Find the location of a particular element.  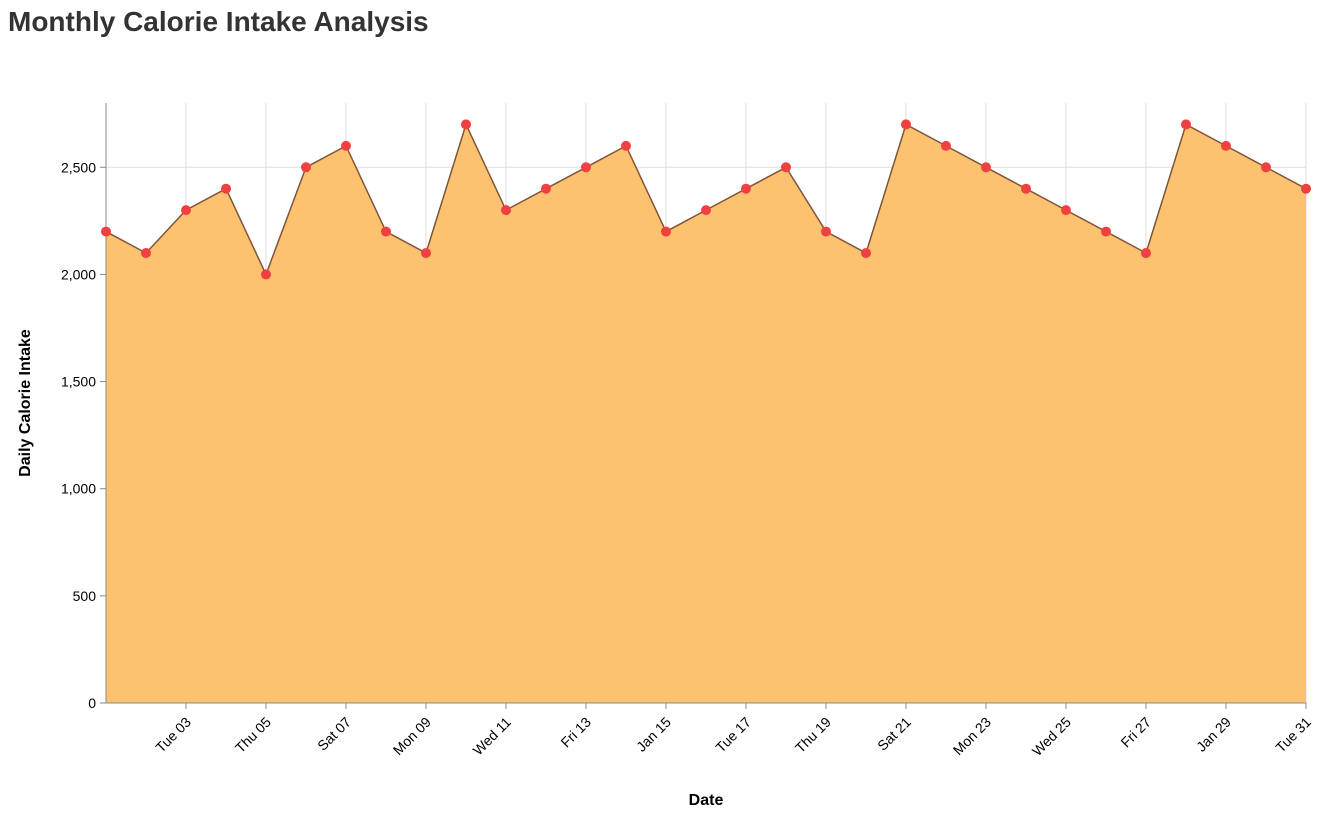

x-tick-label: Mon 23 is located at coordinates (972, 736).